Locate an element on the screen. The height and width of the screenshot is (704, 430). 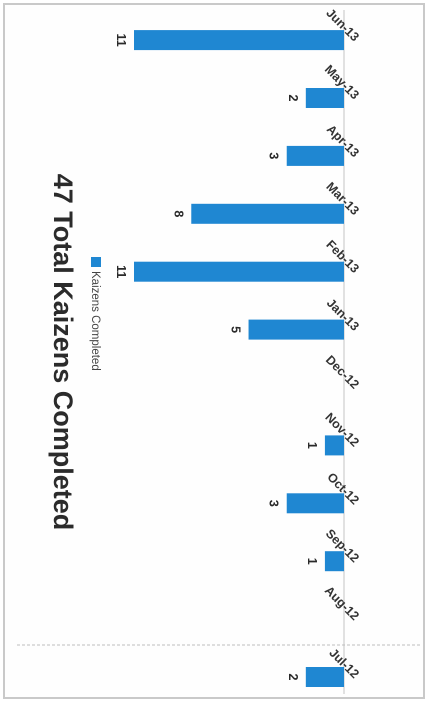
tick-label-aug-12: Aug-12 is located at coordinates (342, 603).